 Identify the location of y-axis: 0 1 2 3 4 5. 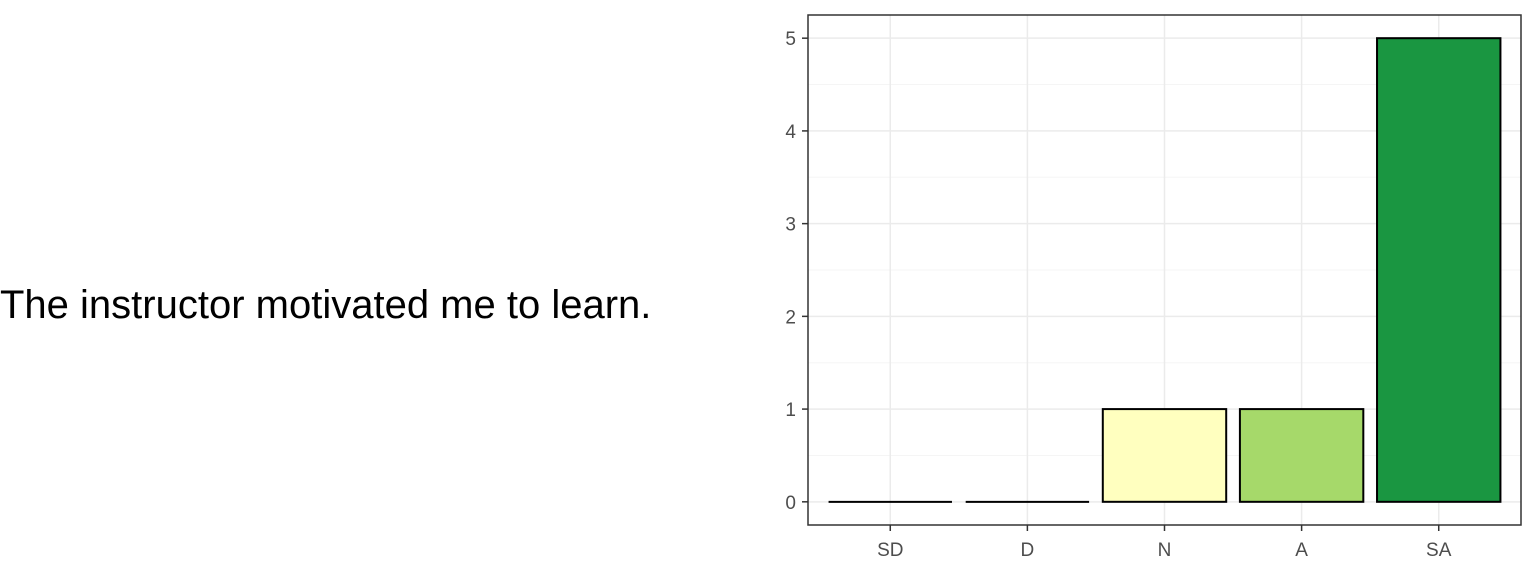
(796, 271).